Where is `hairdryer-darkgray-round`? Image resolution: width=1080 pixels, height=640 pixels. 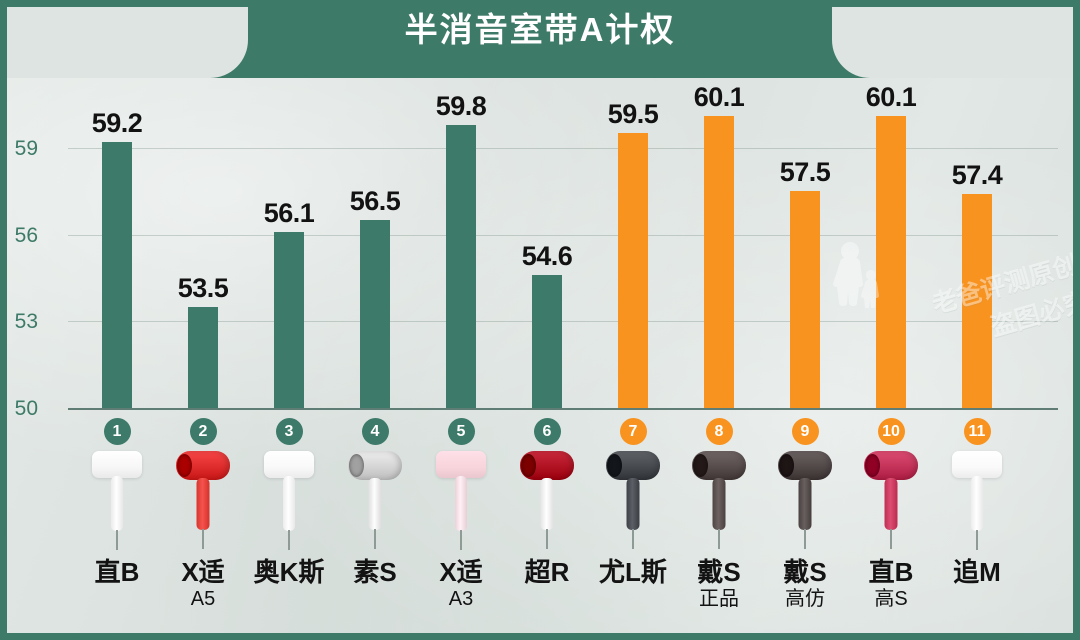
hairdryer-darkgray-round is located at coordinates (633, 503).